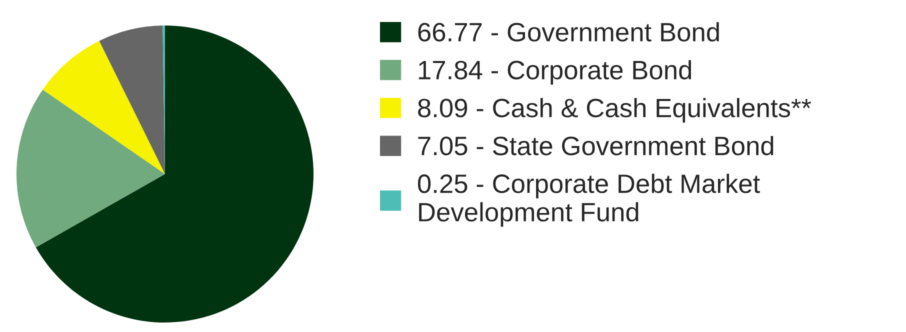 This screenshot has height=332, width=906. I want to click on legend-label: 66.77 - Government Bond, so click(568, 32).